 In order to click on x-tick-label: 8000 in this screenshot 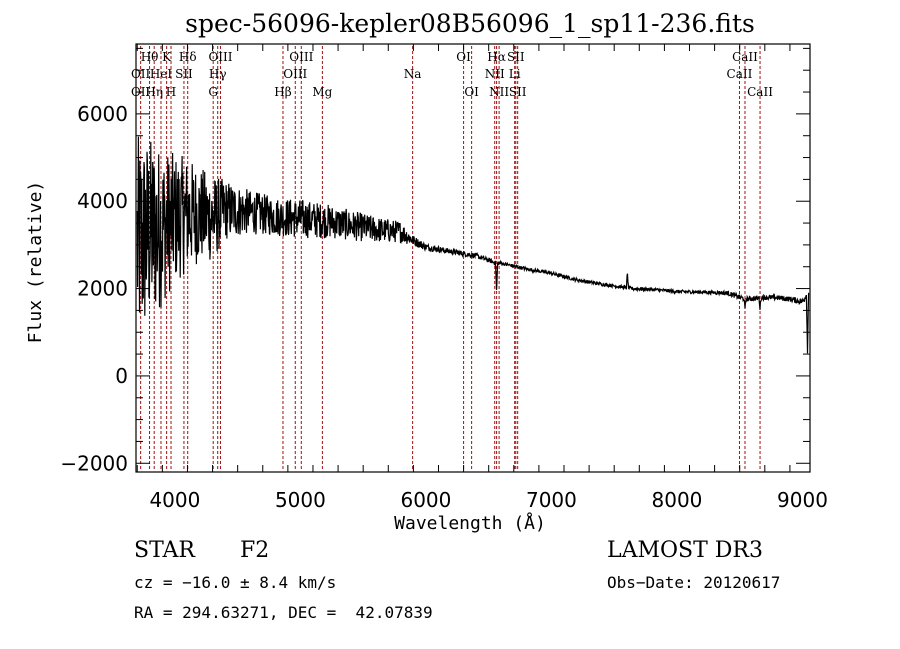, I will do `click(677, 500)`.